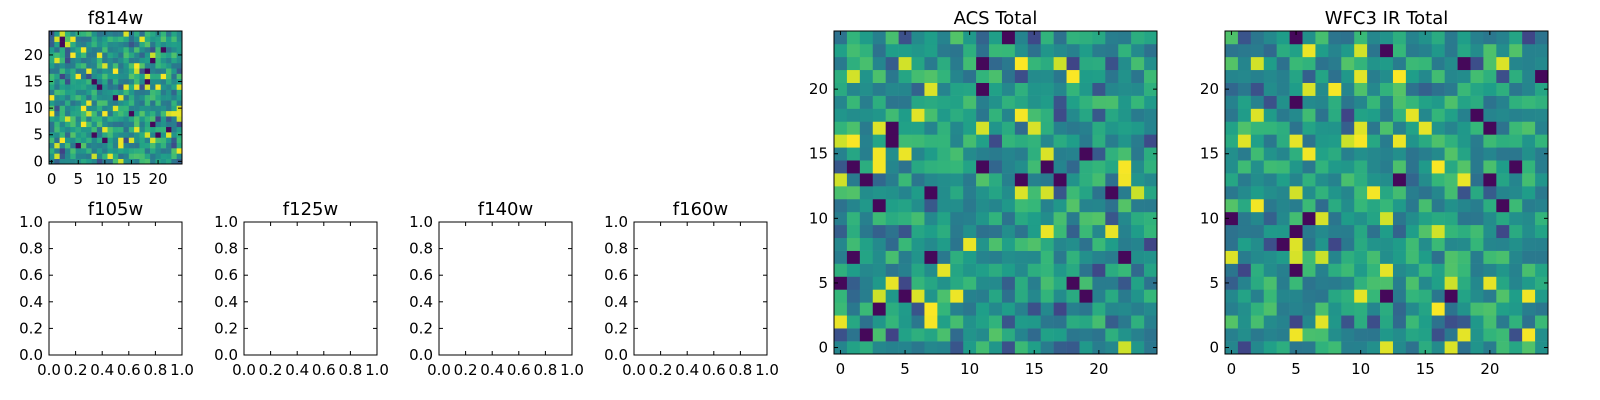 The height and width of the screenshot is (400, 1600). What do you see at coordinates (226, 275) in the screenshot?
I see `y-tick-label: 0.6` at bounding box center [226, 275].